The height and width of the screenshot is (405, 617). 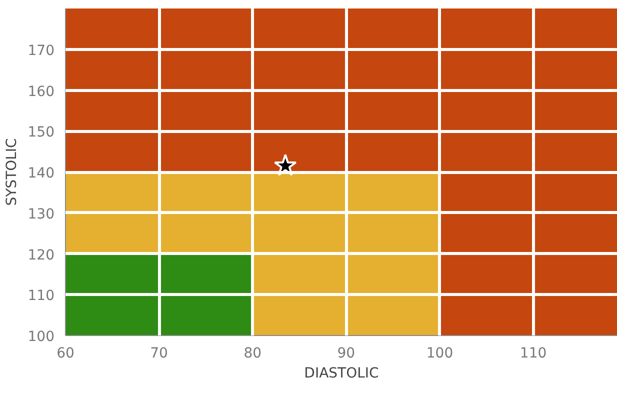 I want to click on x-tick-label: 90, so click(x=346, y=354).